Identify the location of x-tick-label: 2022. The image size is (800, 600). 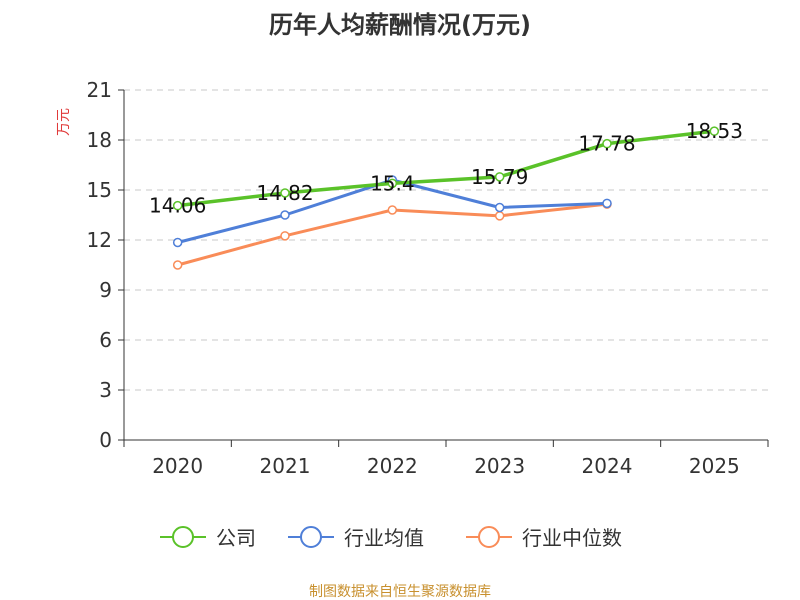
(392, 466).